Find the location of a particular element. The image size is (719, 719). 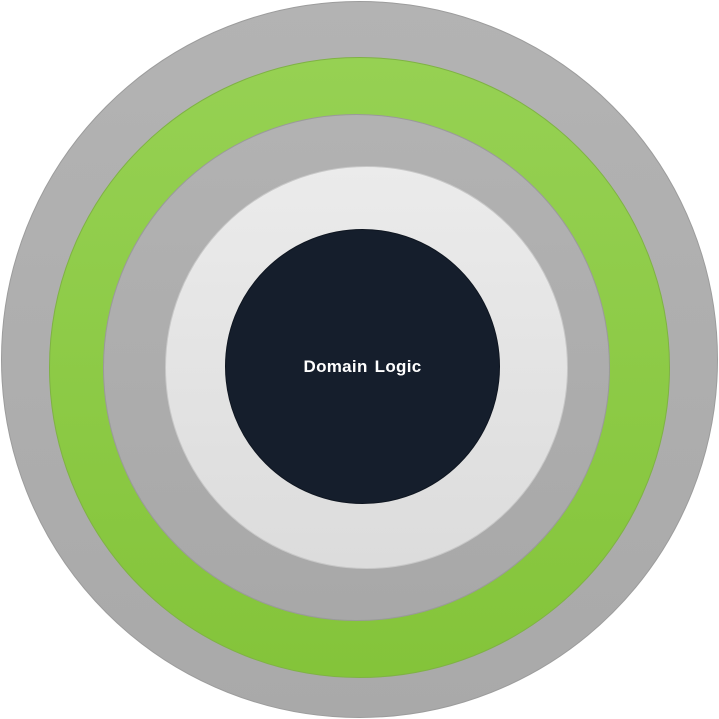

domain-logic-core: Domain Logic is located at coordinates (362, 366).